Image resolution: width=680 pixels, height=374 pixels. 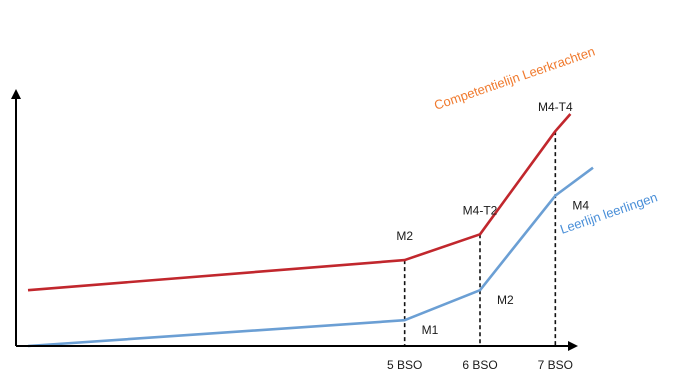 I want to click on series-label-leerlijn: Leerlijn leerlingen, so click(x=608, y=212).